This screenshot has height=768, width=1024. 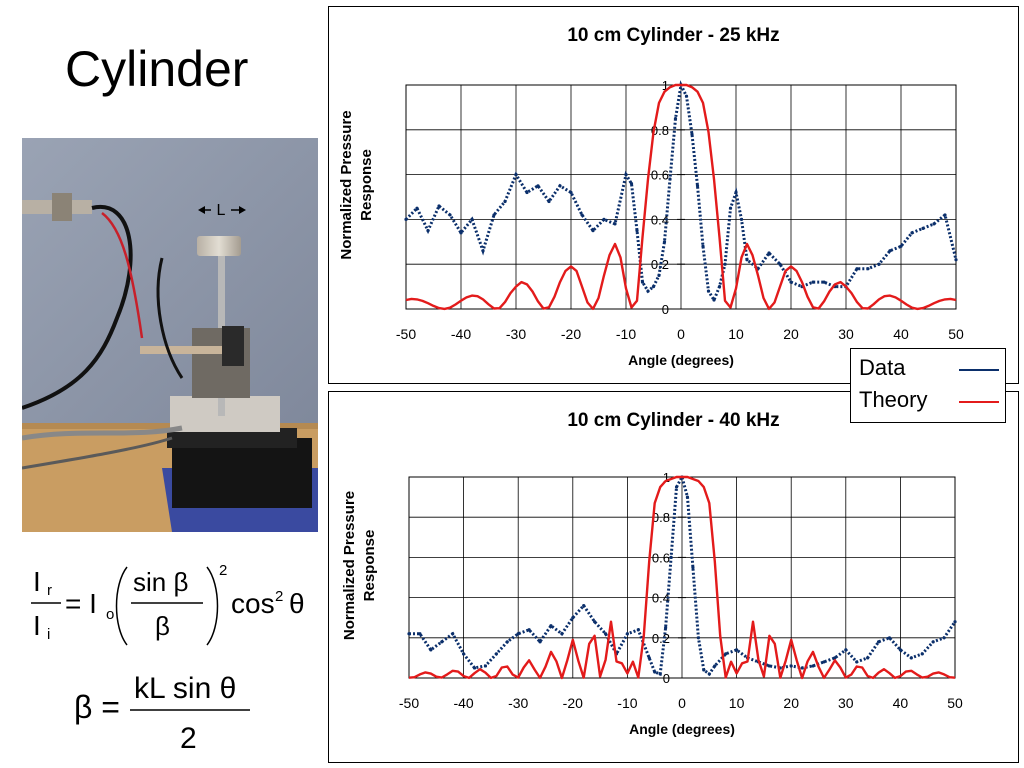 I want to click on x-tick-label: 40, so click(x=901, y=703).